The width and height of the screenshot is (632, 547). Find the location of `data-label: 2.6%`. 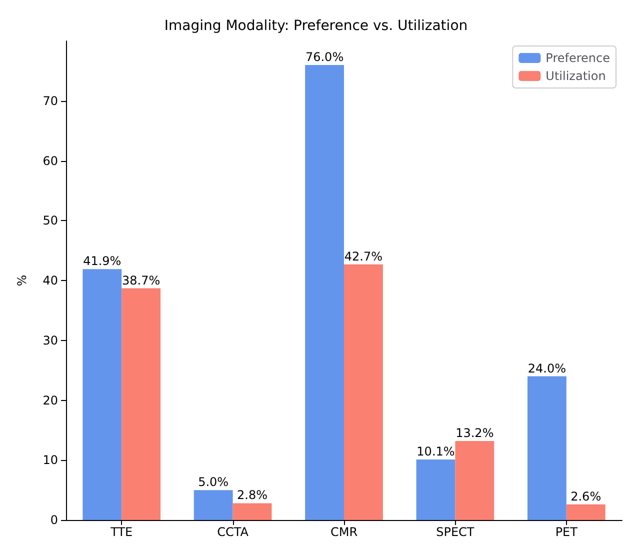

data-label: 2.6% is located at coordinates (586, 496).